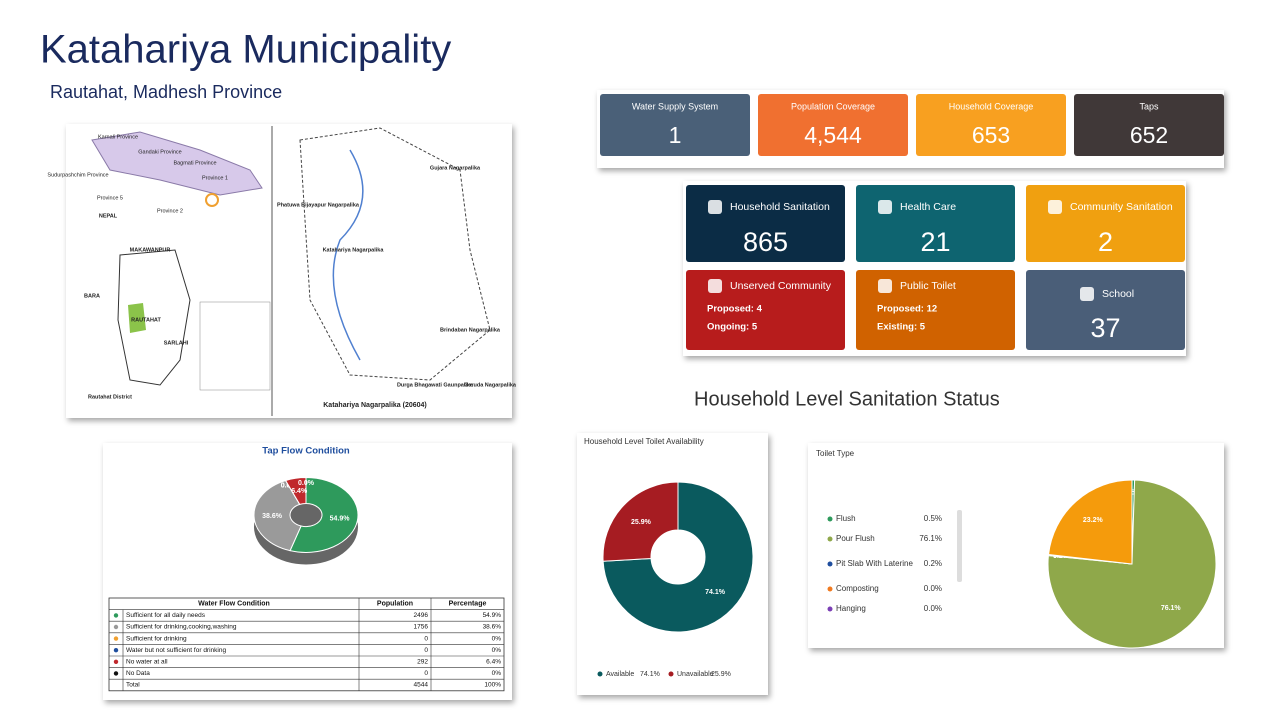  What do you see at coordinates (846, 518) in the screenshot?
I see `legend-label: Flush` at bounding box center [846, 518].